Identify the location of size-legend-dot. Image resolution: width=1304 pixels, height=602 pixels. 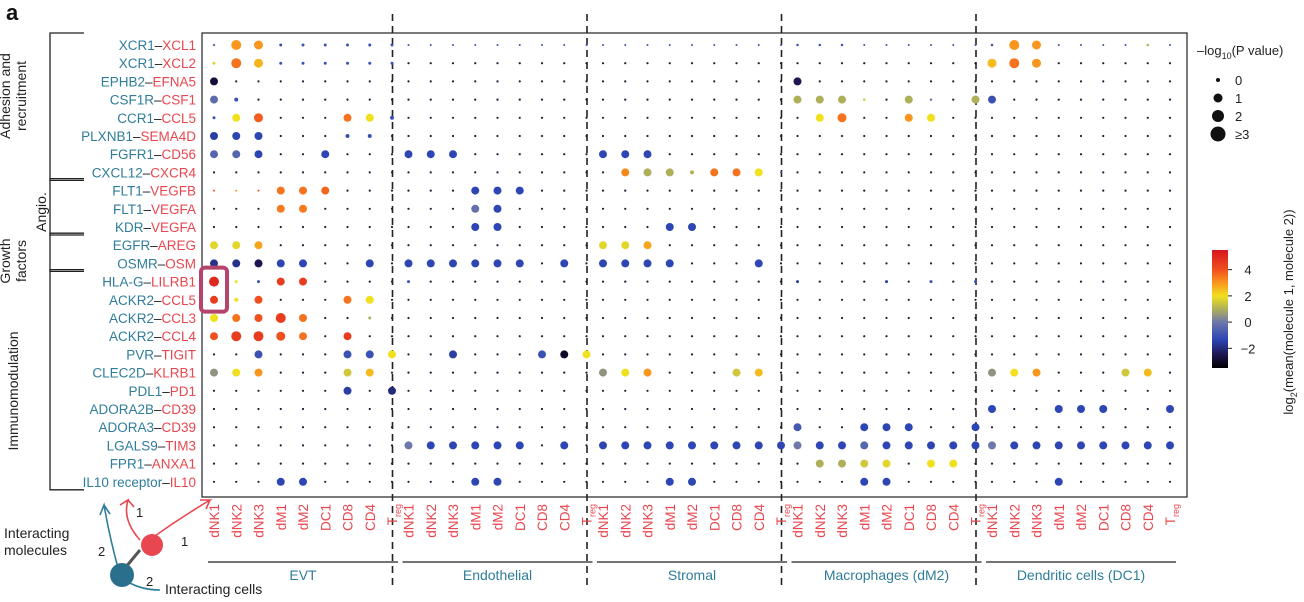
(1218, 134).